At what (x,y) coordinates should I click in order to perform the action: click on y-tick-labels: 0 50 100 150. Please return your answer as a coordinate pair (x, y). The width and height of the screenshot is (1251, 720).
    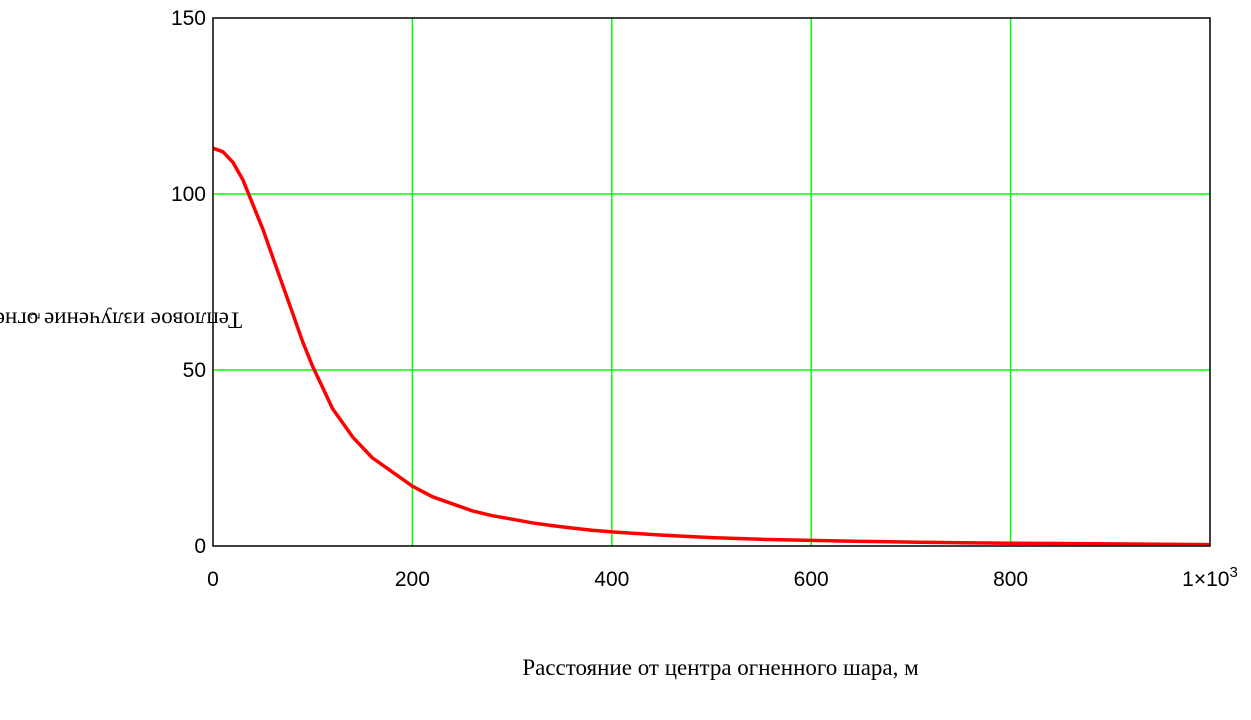
    Looking at the image, I should click on (188, 282).